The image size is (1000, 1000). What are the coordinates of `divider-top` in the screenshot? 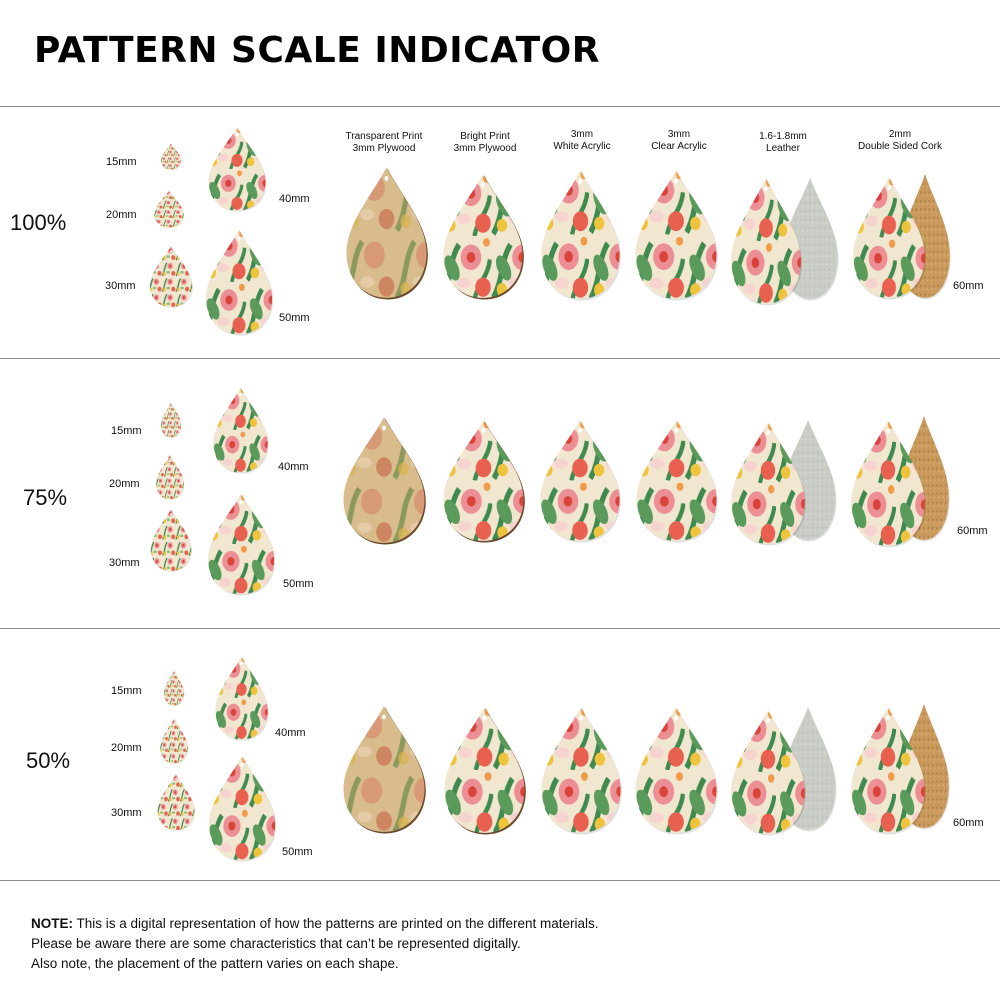 It's located at (500, 106).